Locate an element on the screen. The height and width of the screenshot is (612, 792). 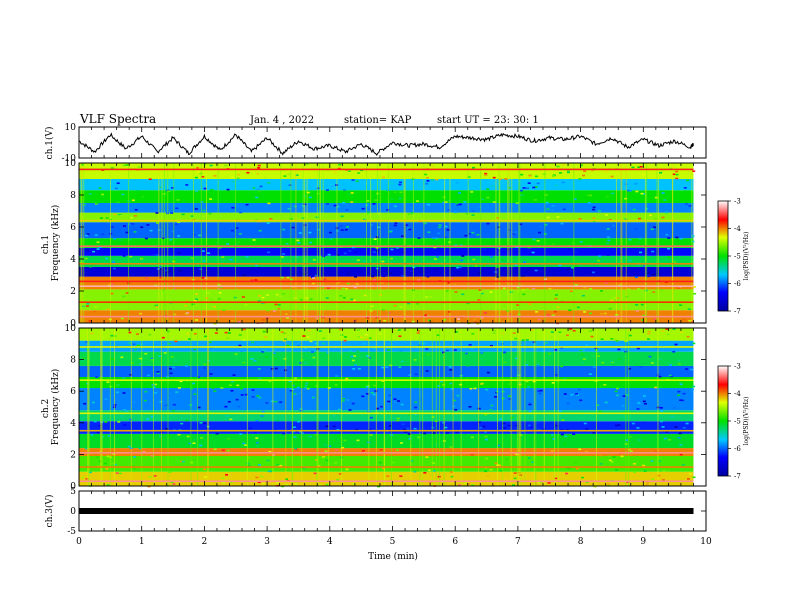
y-tick-label: 6 is located at coordinates (73, 392).